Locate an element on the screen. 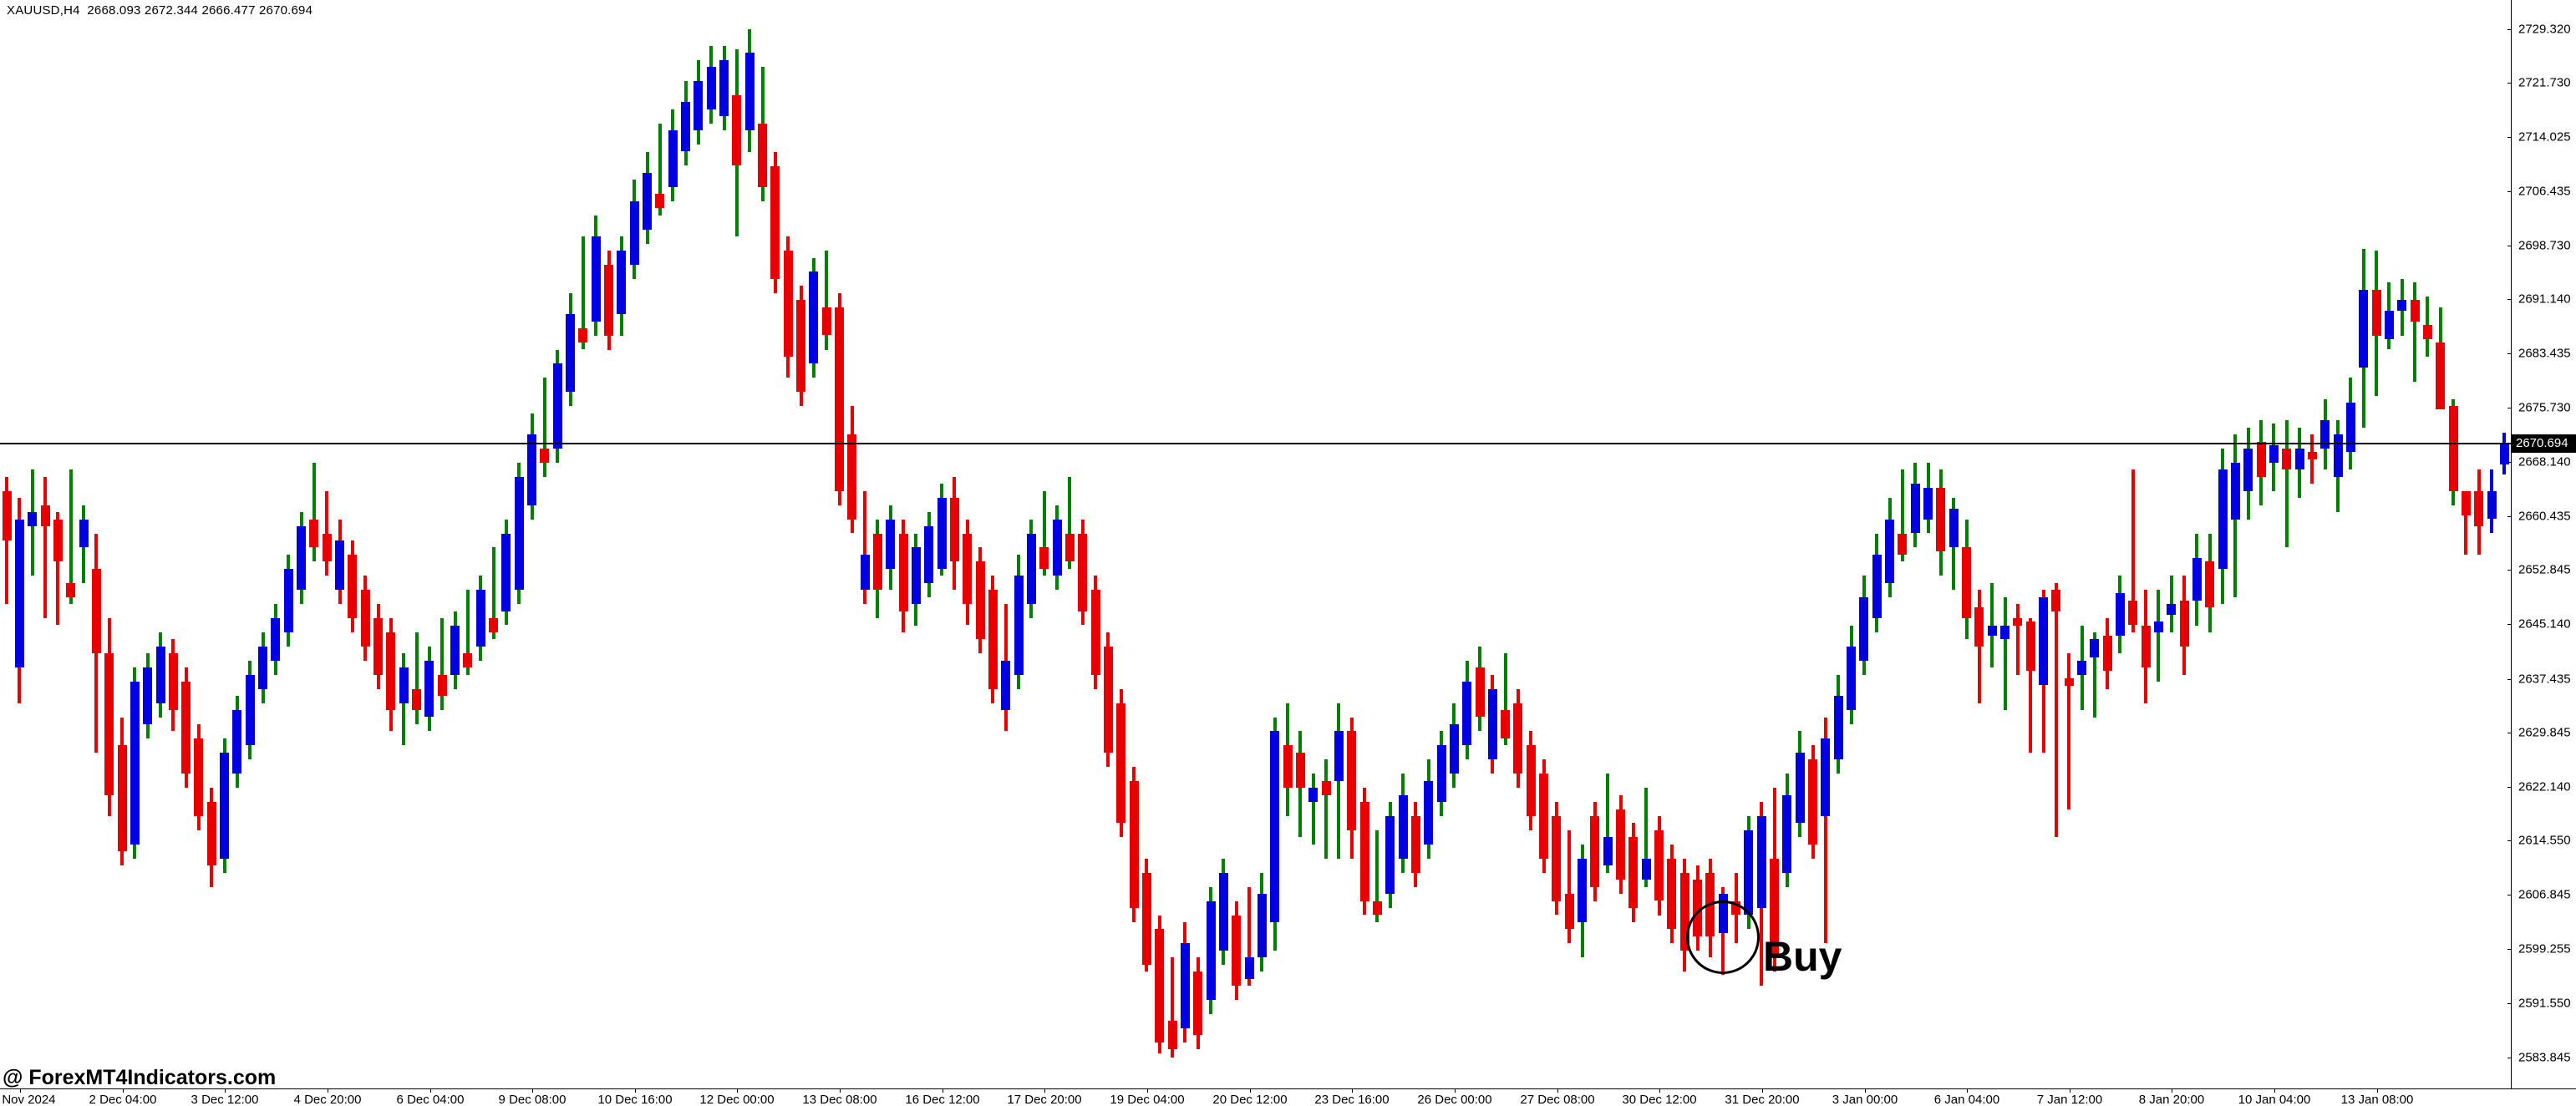 This screenshot has width=2576, height=1106. price-axis-label: 2614.550 is located at coordinates (2544, 840).